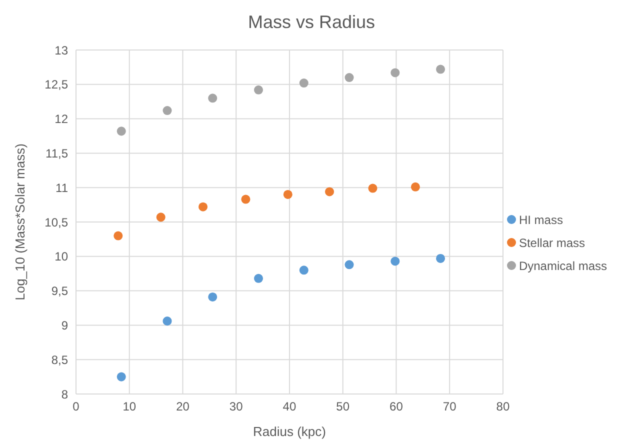 Image resolution: width=623 pixels, height=448 pixels. Describe the element at coordinates (541, 220) in the screenshot. I see `legend-label: HI mass` at that location.